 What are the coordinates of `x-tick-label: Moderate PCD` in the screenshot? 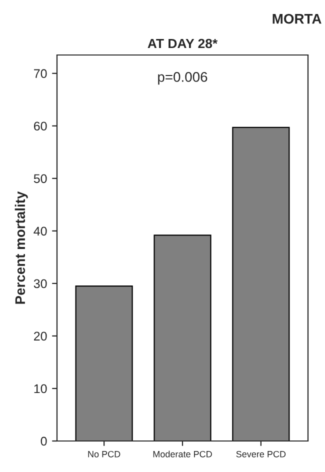 It's located at (182, 454).